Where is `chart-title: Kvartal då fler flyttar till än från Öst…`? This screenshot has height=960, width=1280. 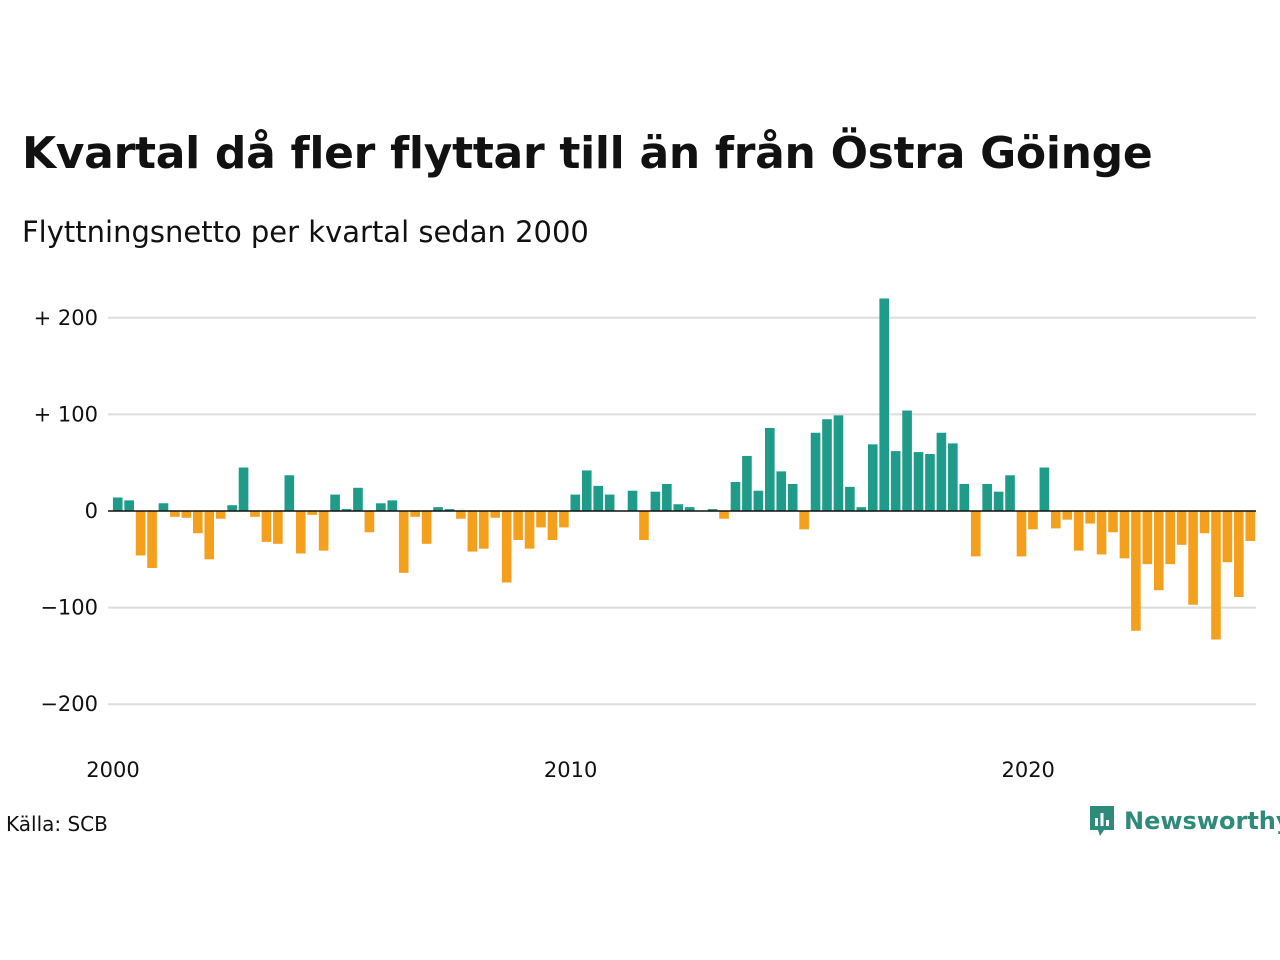
chart-title: Kvartal då fler flyttar till än från Öst… is located at coordinates (587, 153).